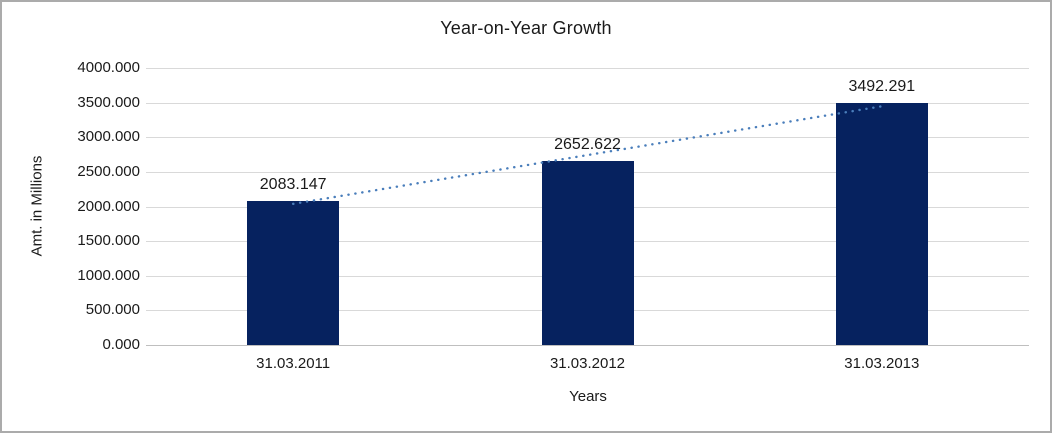  Describe the element at coordinates (587, 363) in the screenshot. I see `x-tick-label: 31.03.2012` at that location.